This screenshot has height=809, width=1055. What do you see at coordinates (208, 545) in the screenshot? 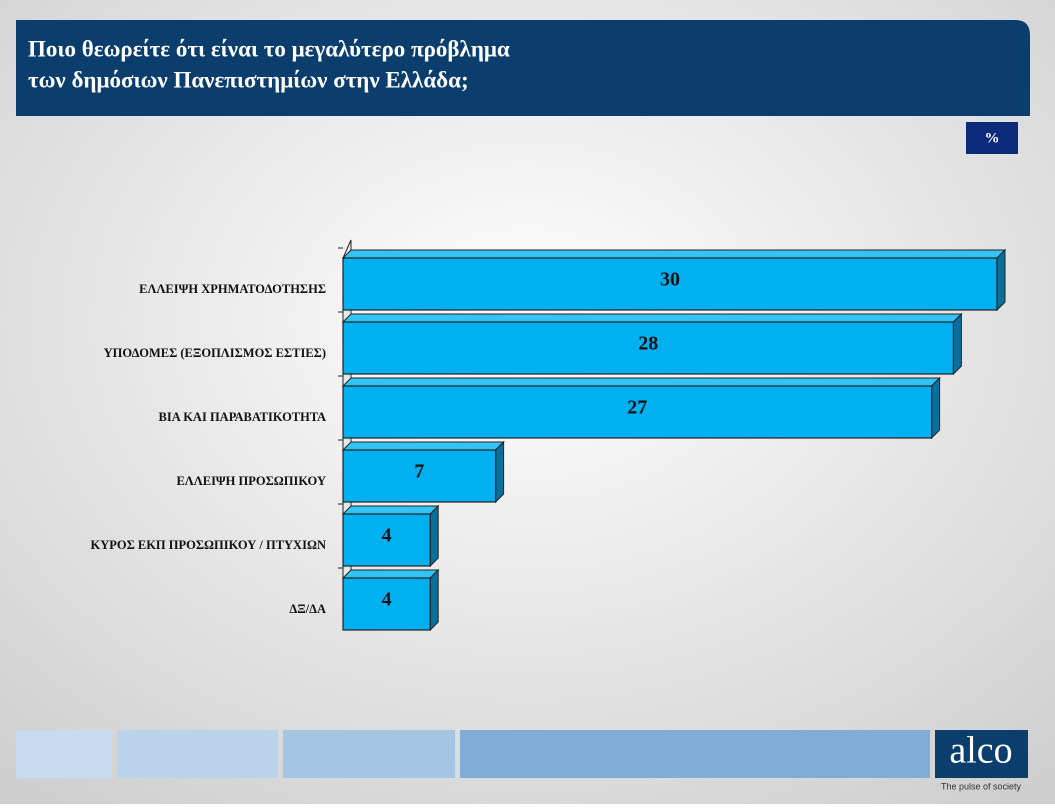
I see `category-label: ΚΥΡΟΣ ΕΚΠ ΠΡΟΣΩΠΙΚΟΥ / ΠΤΥΧΙΩΝ` at bounding box center [208, 545].